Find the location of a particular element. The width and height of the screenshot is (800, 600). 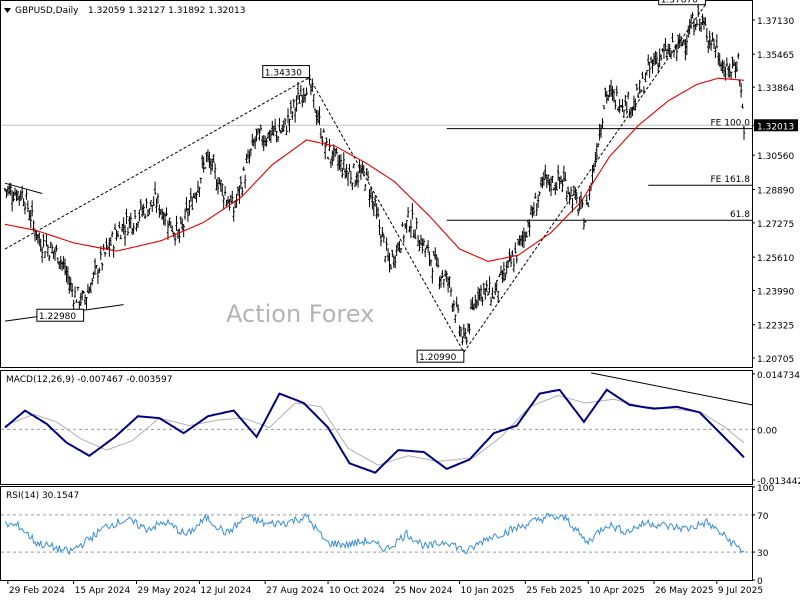

x-tick-label: 15 Apr 2024 is located at coordinates (103, 591).